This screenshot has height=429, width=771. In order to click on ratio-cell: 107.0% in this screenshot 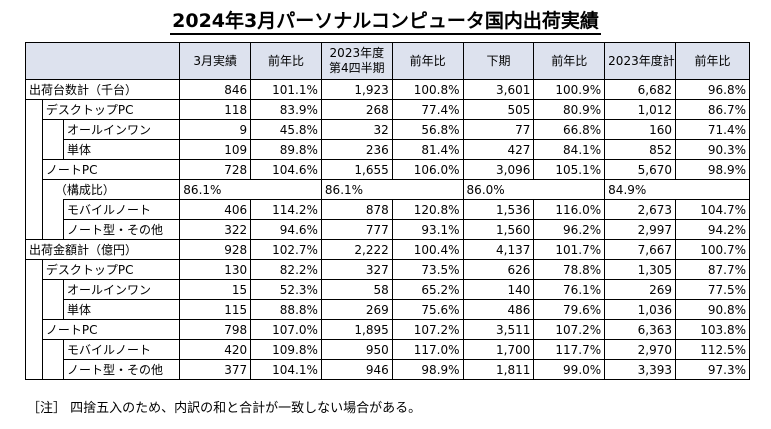, I will do `click(286, 329)`.